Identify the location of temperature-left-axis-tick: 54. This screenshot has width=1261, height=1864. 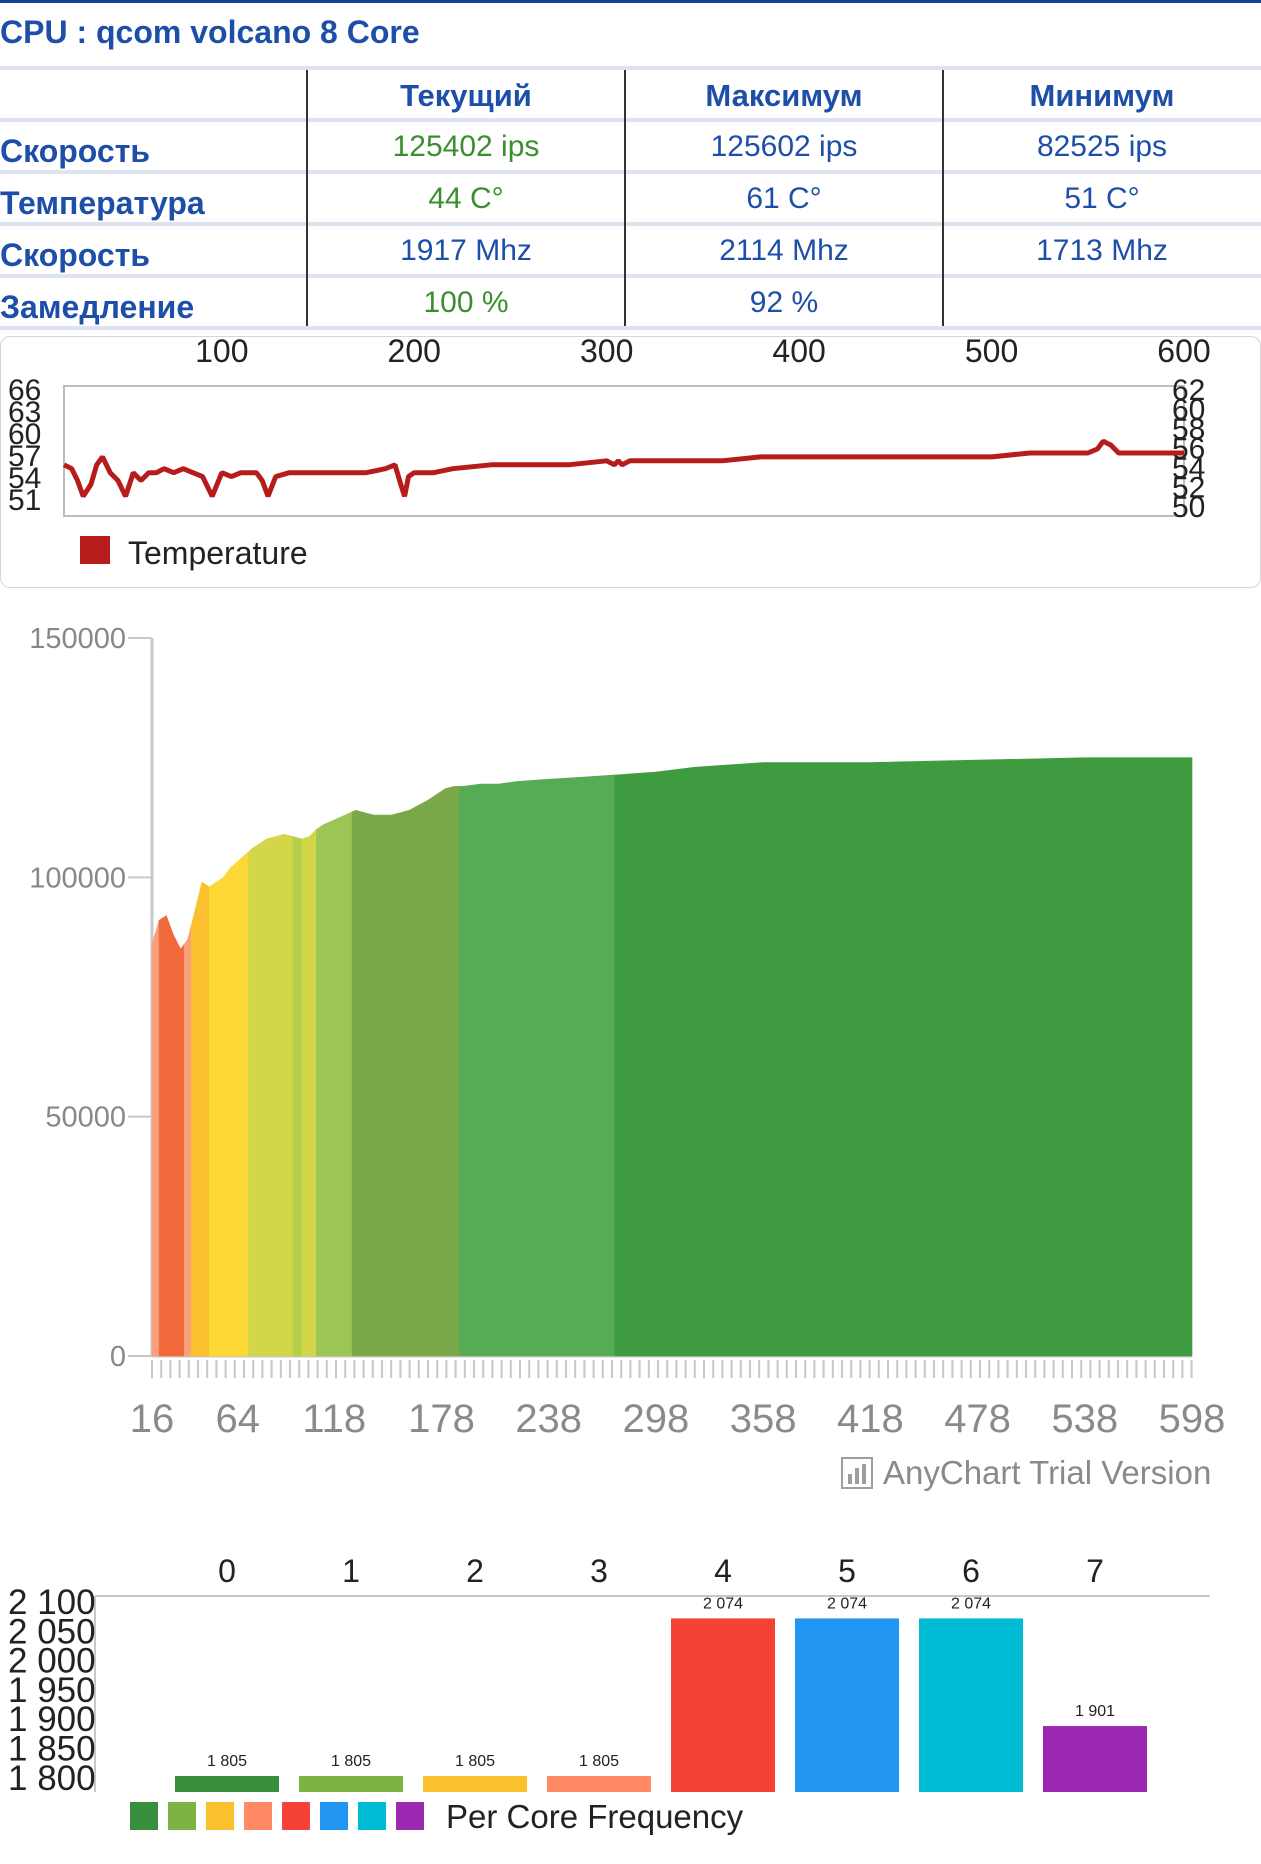
(24, 478).